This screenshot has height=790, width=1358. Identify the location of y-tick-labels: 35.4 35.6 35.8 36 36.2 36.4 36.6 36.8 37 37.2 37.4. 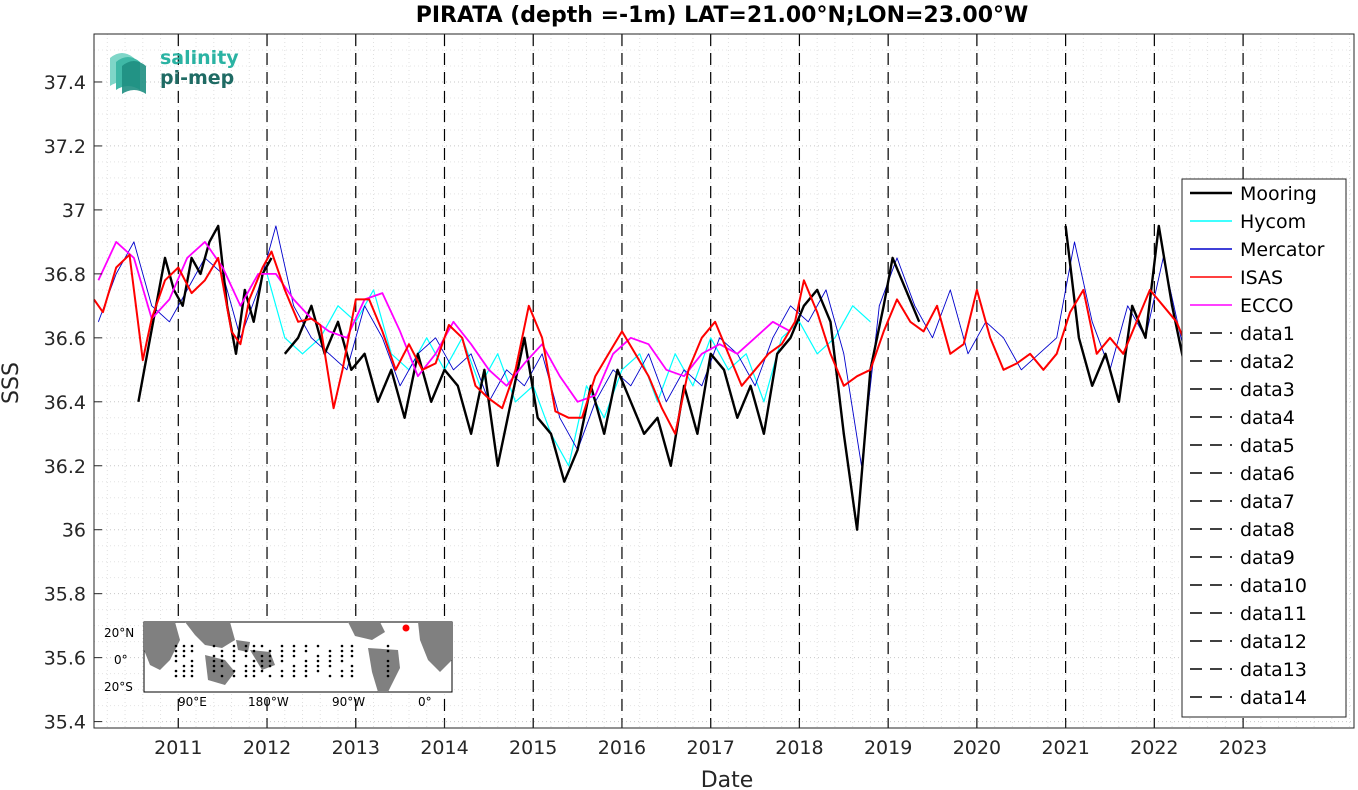
(73, 403).